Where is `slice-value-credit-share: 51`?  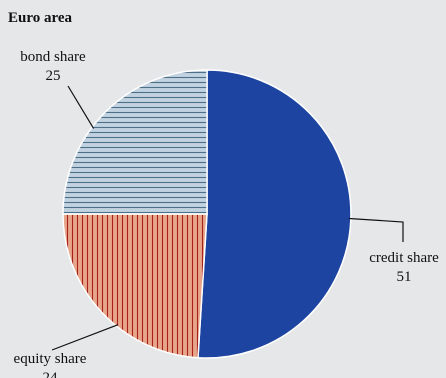
slice-value-credit-share: 51 is located at coordinates (404, 277).